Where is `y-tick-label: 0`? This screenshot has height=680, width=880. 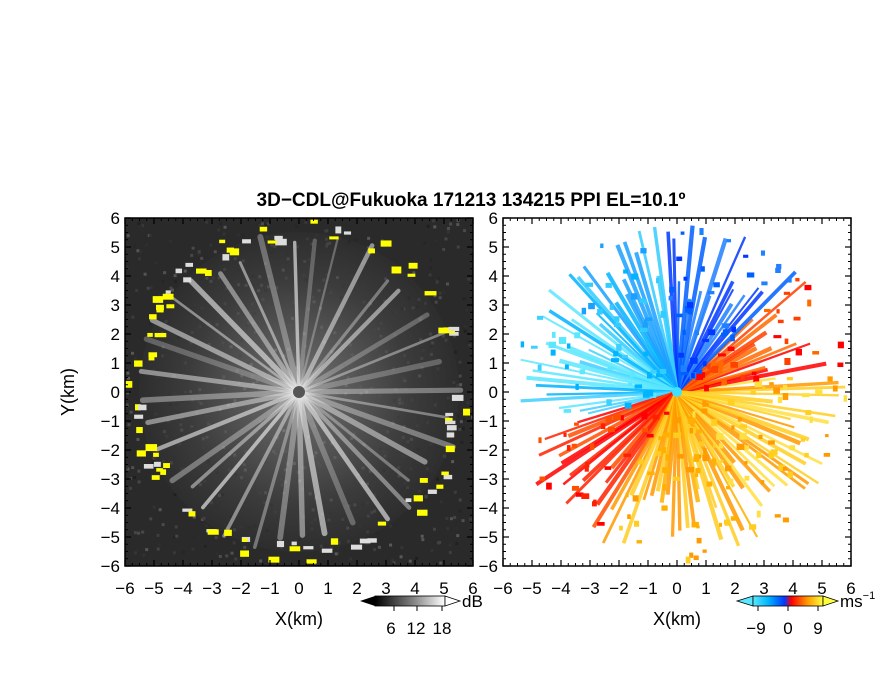 y-tick-label: 0 is located at coordinates (493, 392).